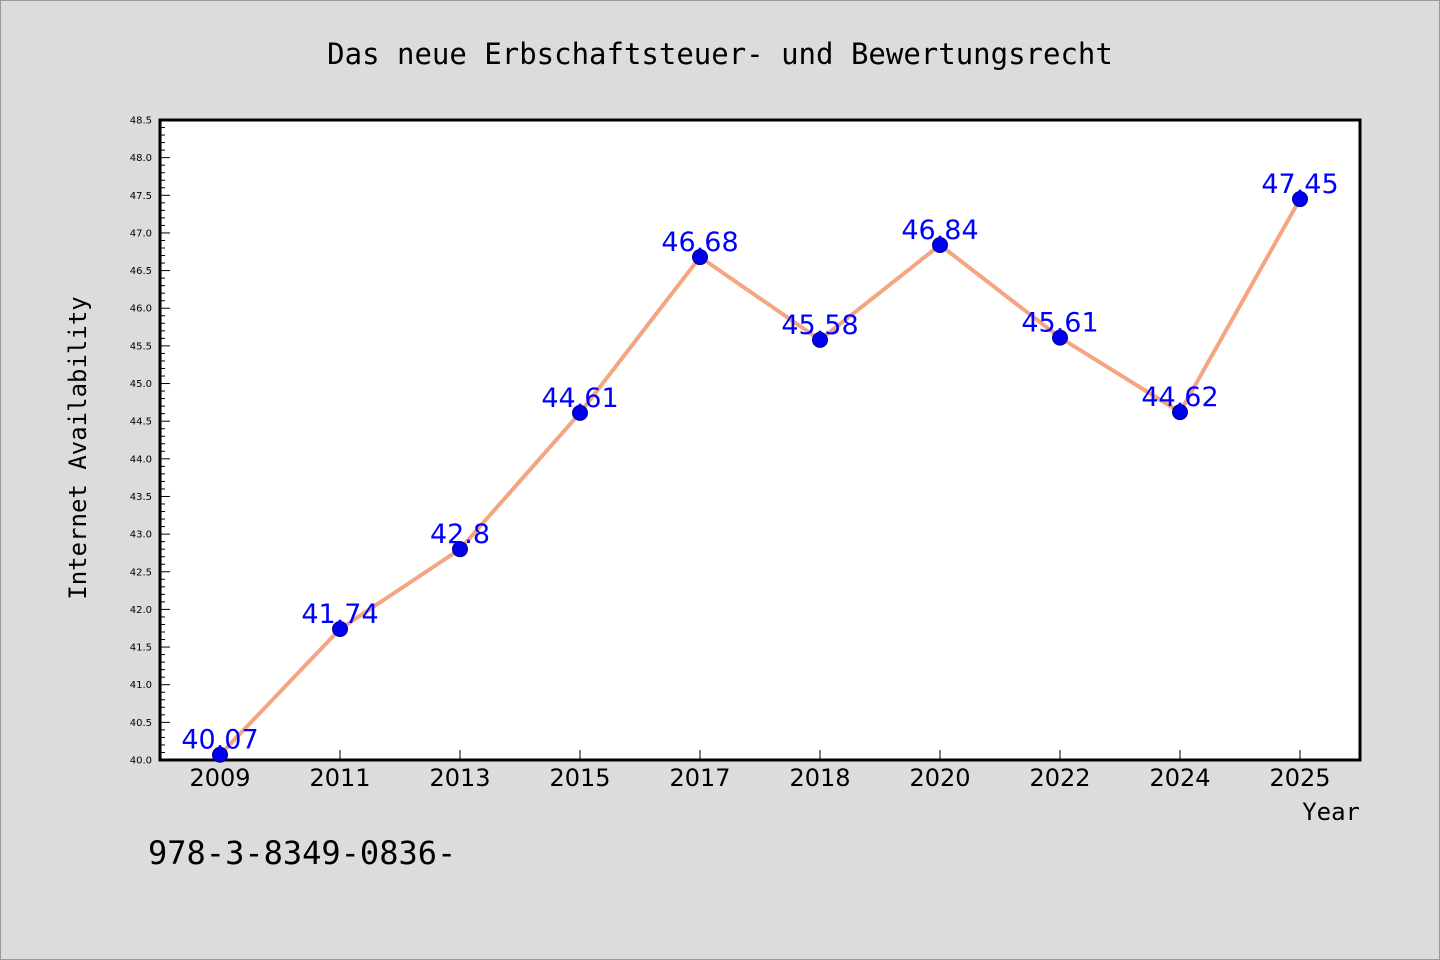 The width and height of the screenshot is (1440, 960). I want to click on y-tick-label: 41.5, so click(141, 648).